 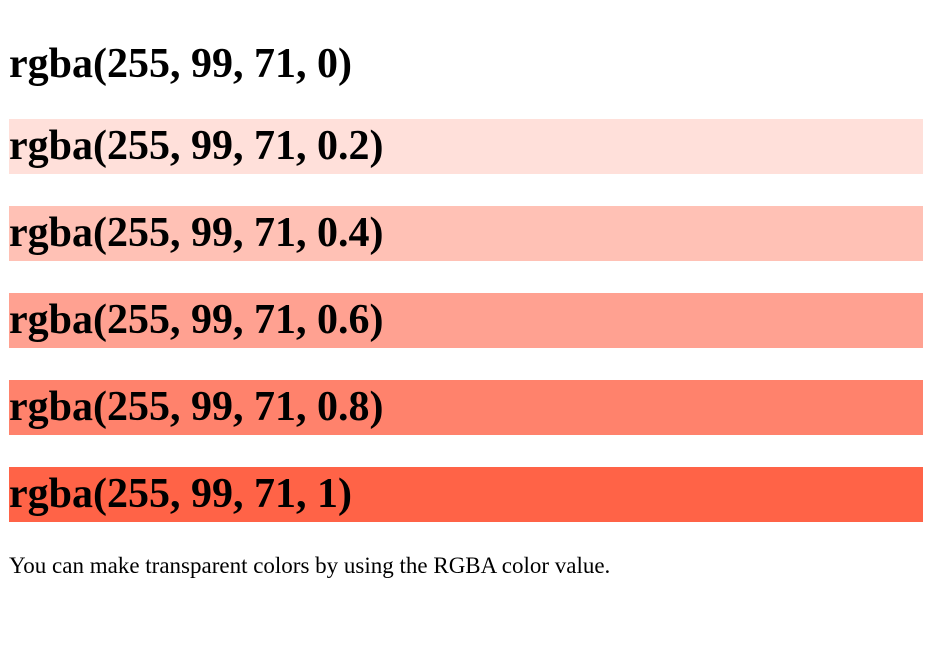 I want to click on heading-rgba-0-8: rgba(255, 99, 71, 0.8), so click(x=466, y=407).